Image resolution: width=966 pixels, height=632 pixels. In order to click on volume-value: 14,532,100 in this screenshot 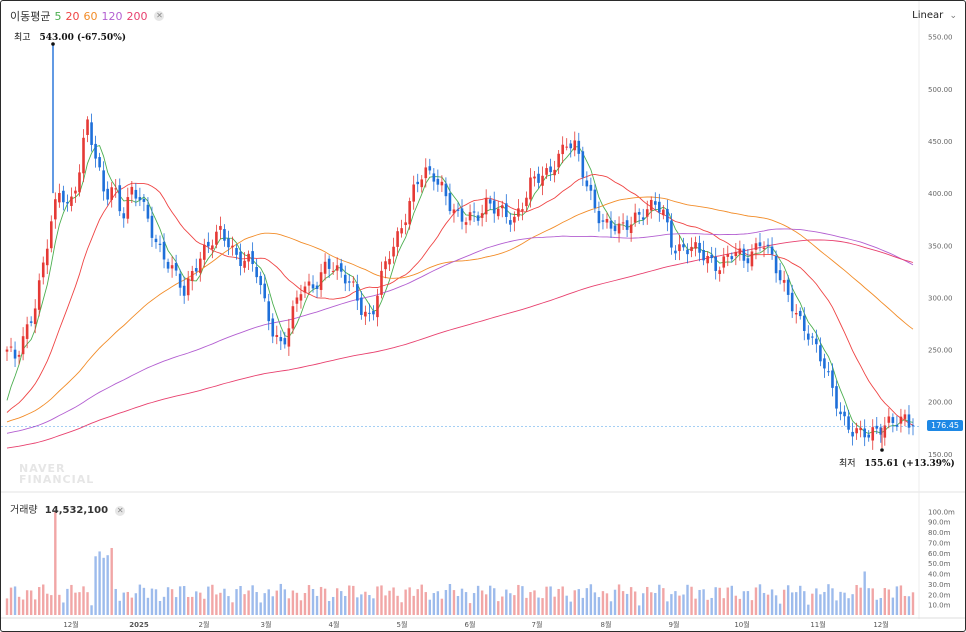, I will do `click(76, 510)`.